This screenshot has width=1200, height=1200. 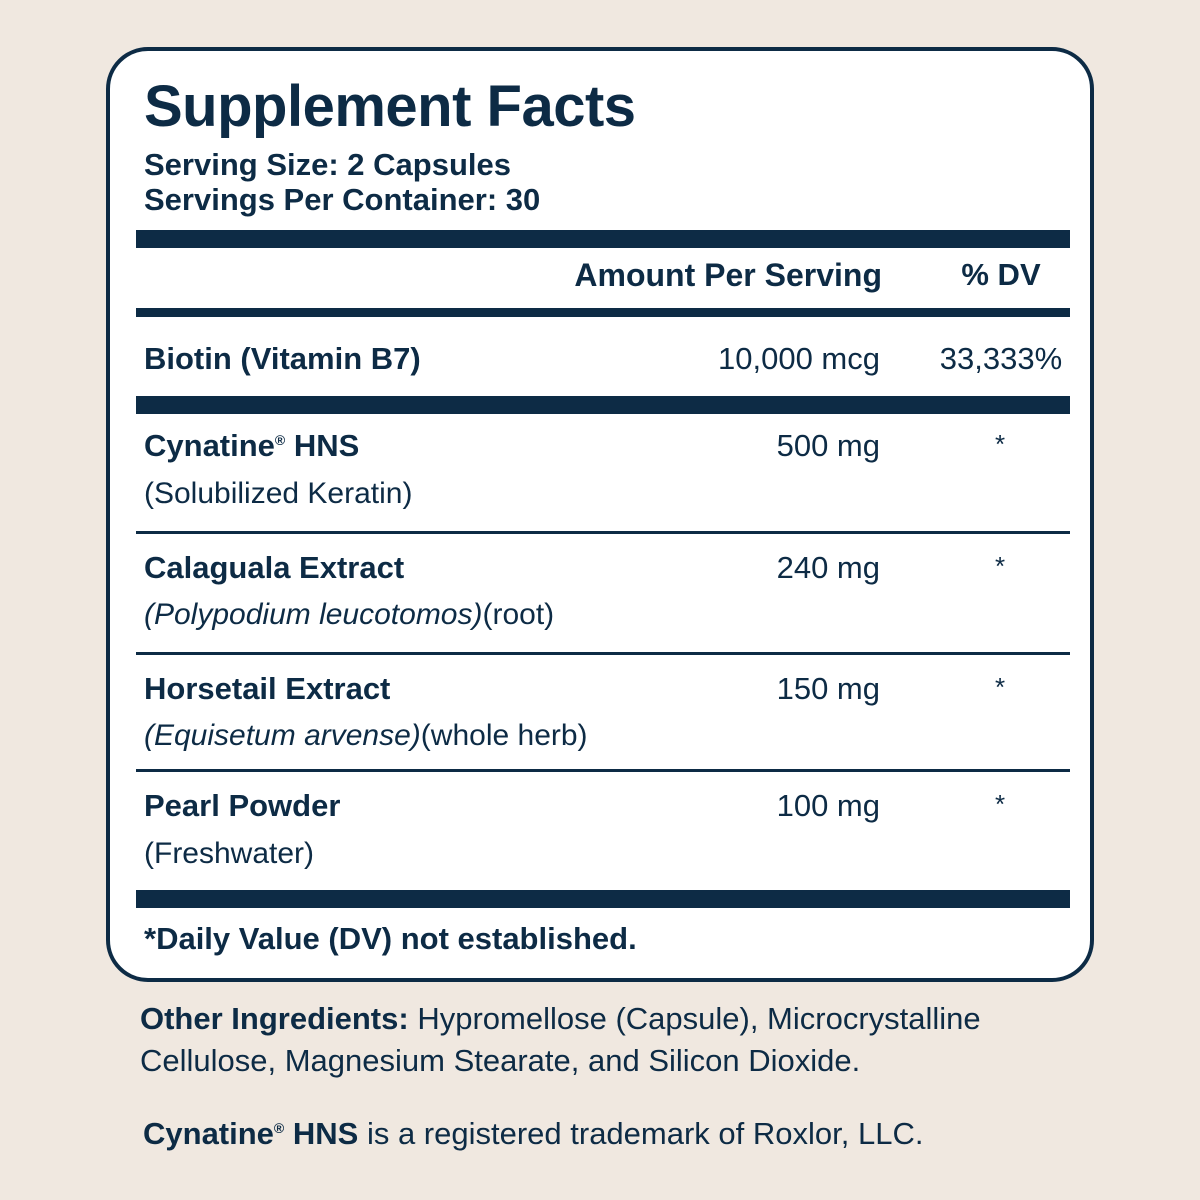 What do you see at coordinates (603, 312) in the screenshot?
I see `medium-divider` at bounding box center [603, 312].